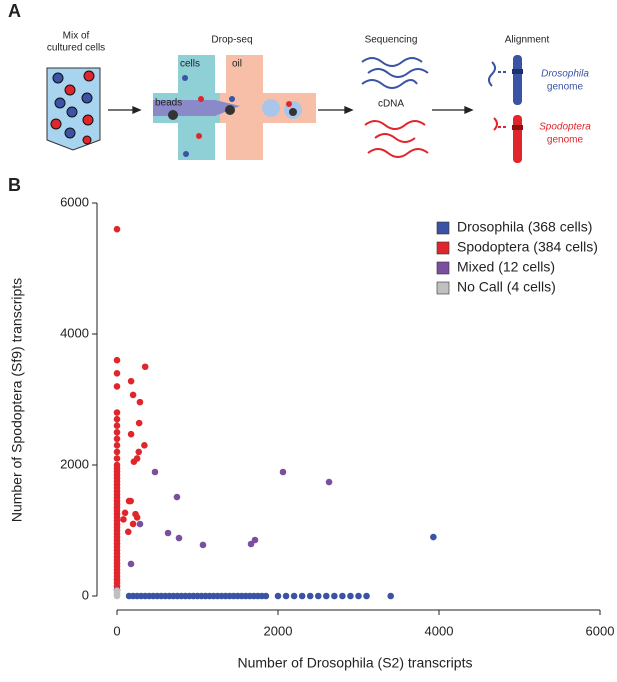  I want to click on y-tick-label: 0, so click(85, 594).